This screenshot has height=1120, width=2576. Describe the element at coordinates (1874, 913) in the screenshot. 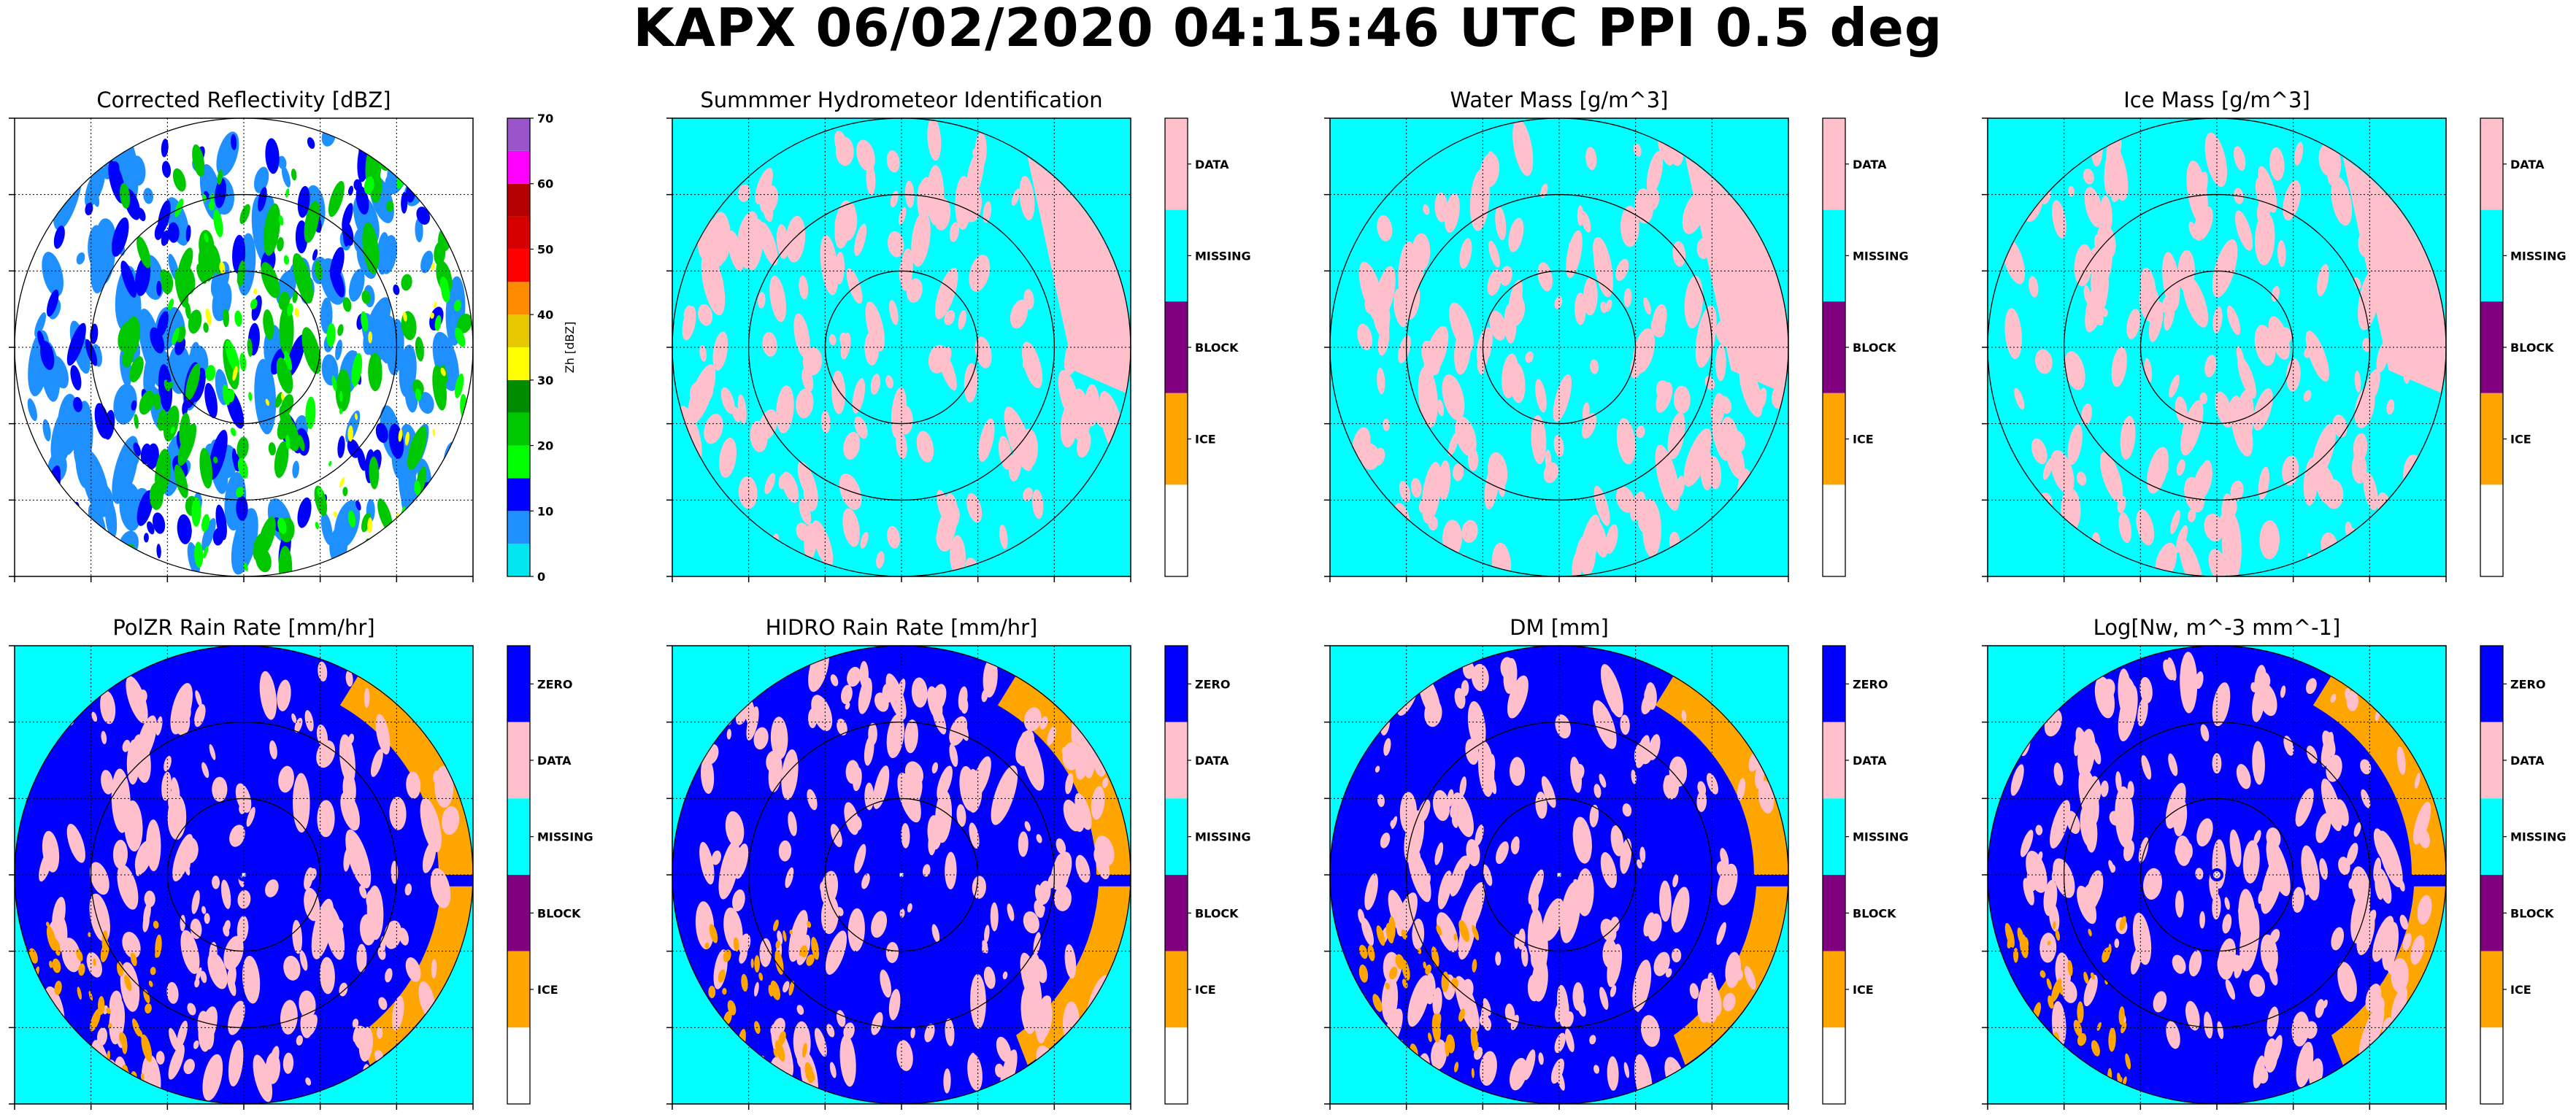

I see `colorbar-label: BLOCK` at that location.